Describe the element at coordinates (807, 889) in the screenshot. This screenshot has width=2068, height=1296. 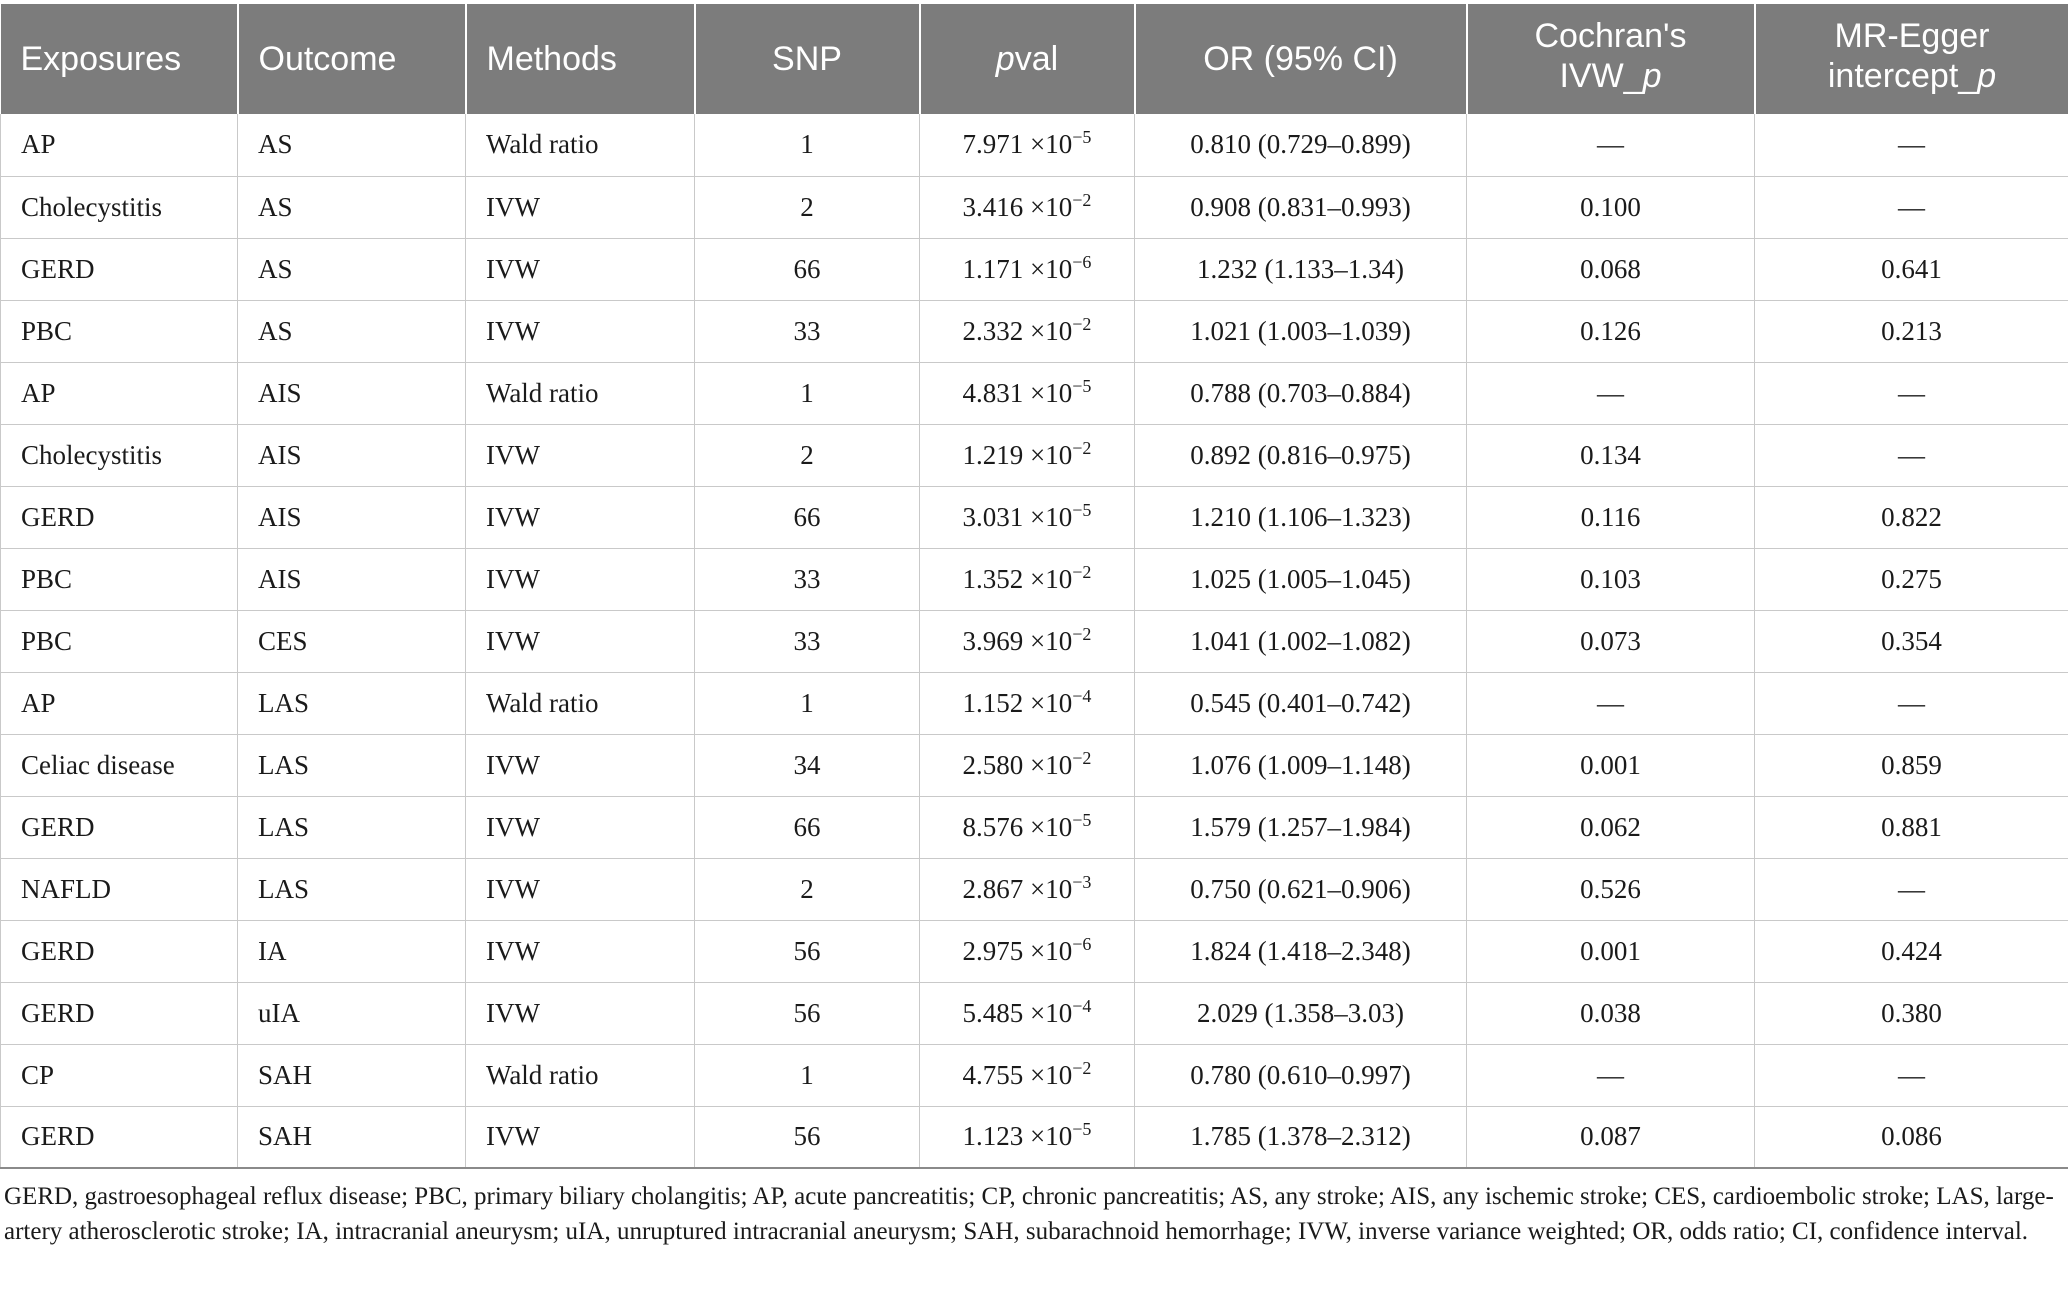
I see `cell-snp: 2` at that location.